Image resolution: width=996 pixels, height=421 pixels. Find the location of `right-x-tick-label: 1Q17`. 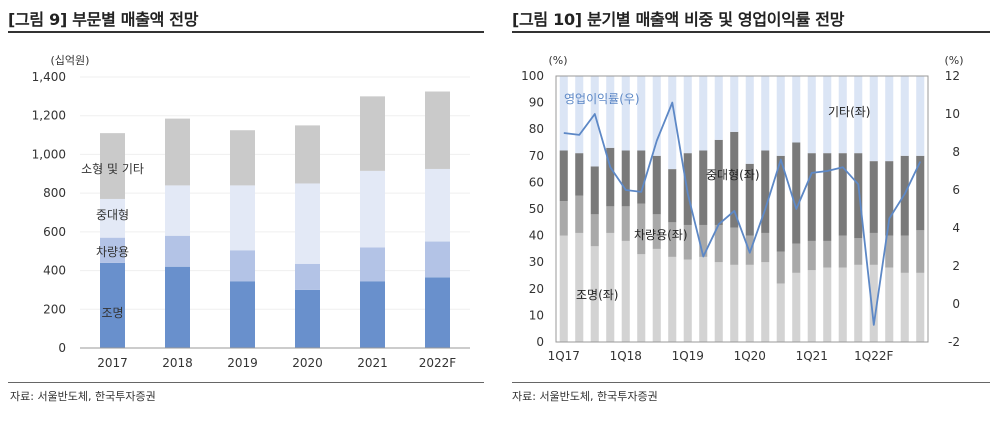

right-x-tick-label: 1Q17 is located at coordinates (564, 356).